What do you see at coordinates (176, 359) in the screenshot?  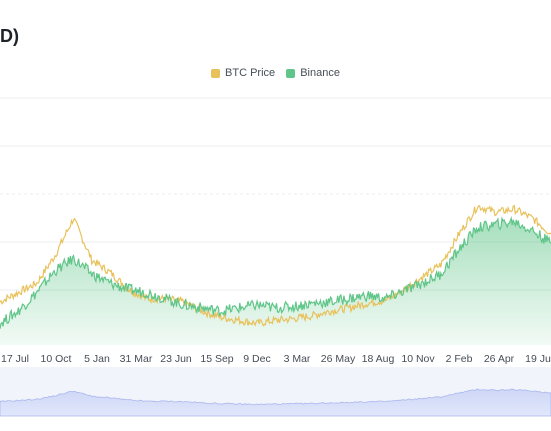 I see `x-tick-label: 23 Jun` at bounding box center [176, 359].